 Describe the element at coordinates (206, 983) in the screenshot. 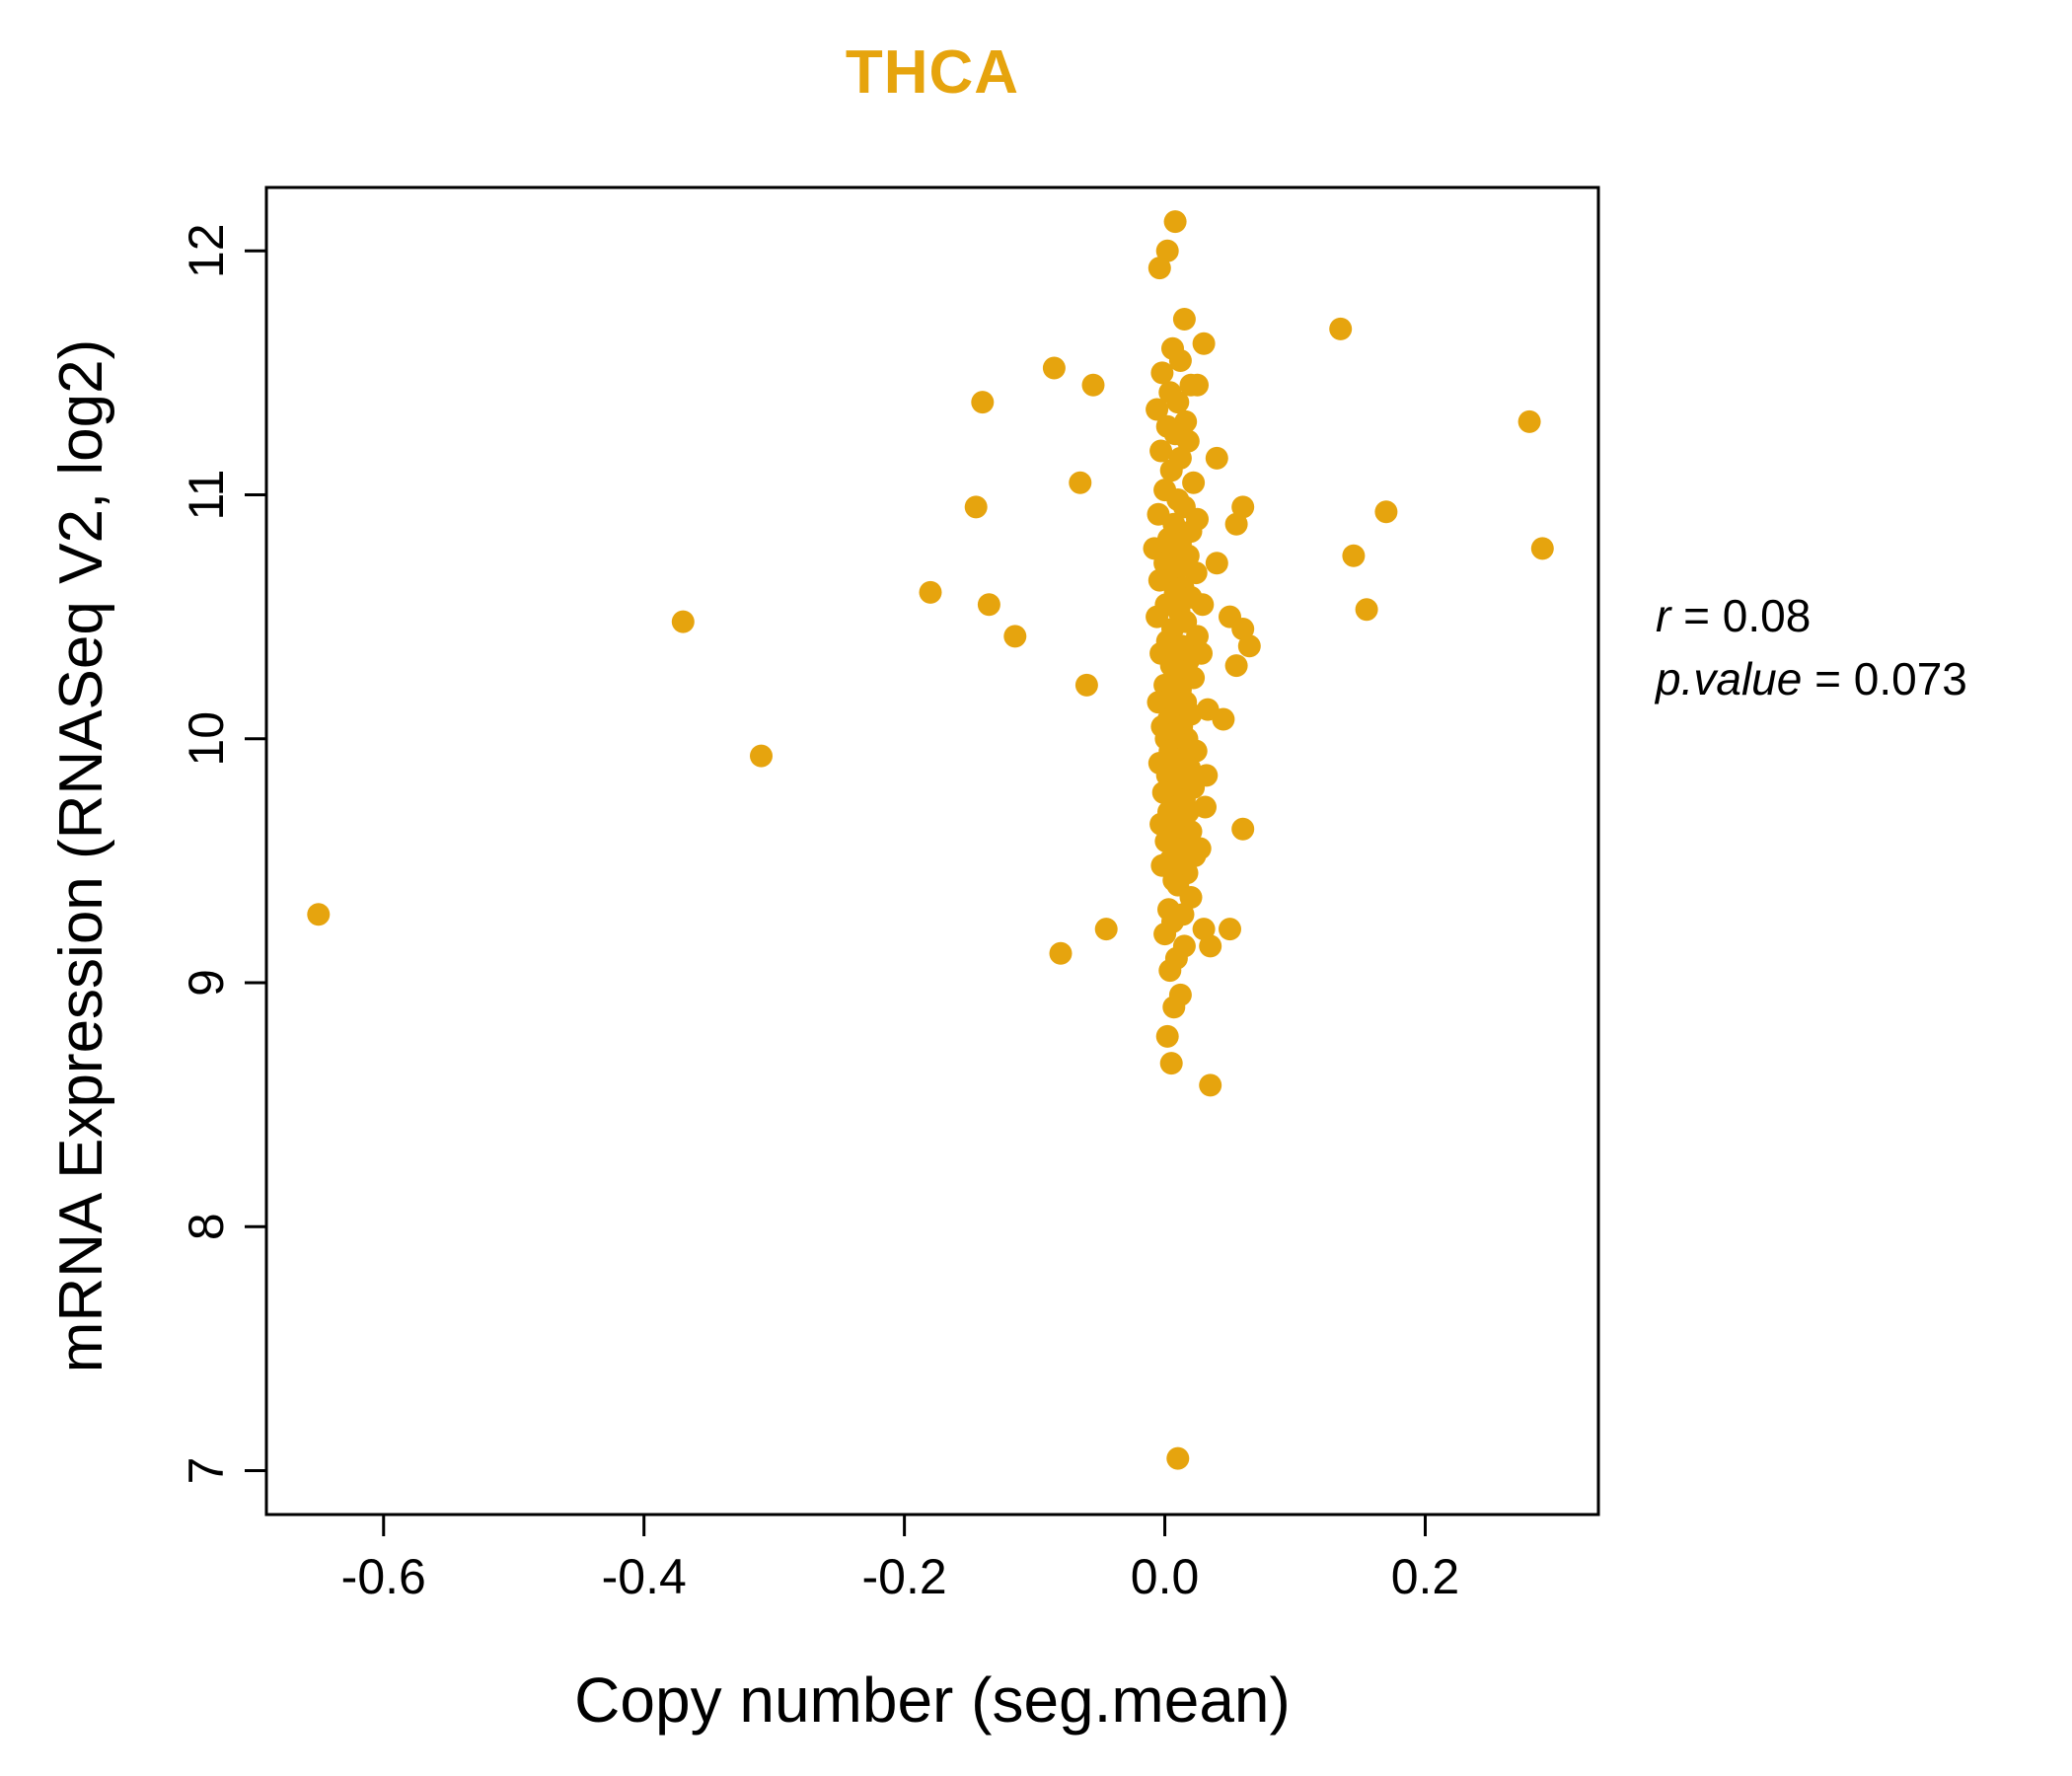

I see `y-tick-label: 9` at that location.